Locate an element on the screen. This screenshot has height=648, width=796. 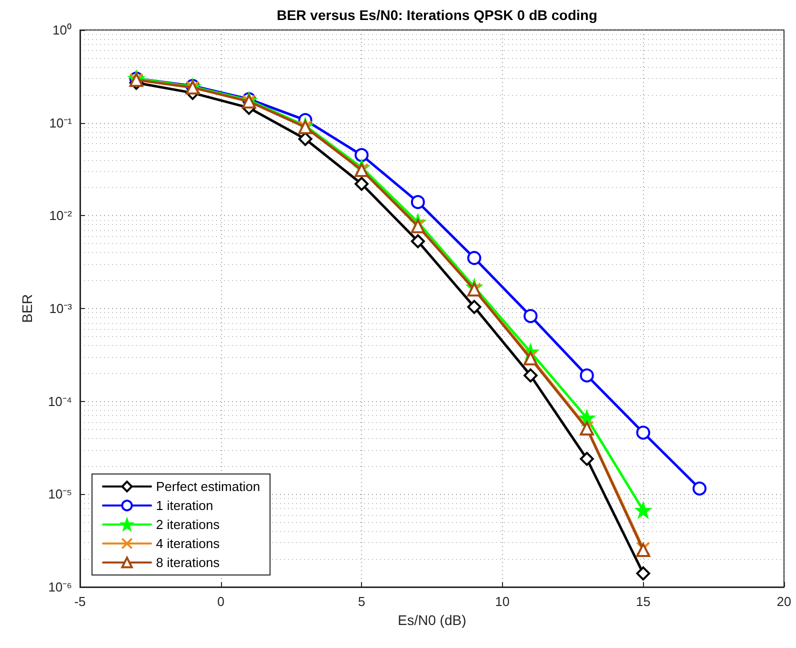
legend-label: 1 iteration is located at coordinates (185, 505).